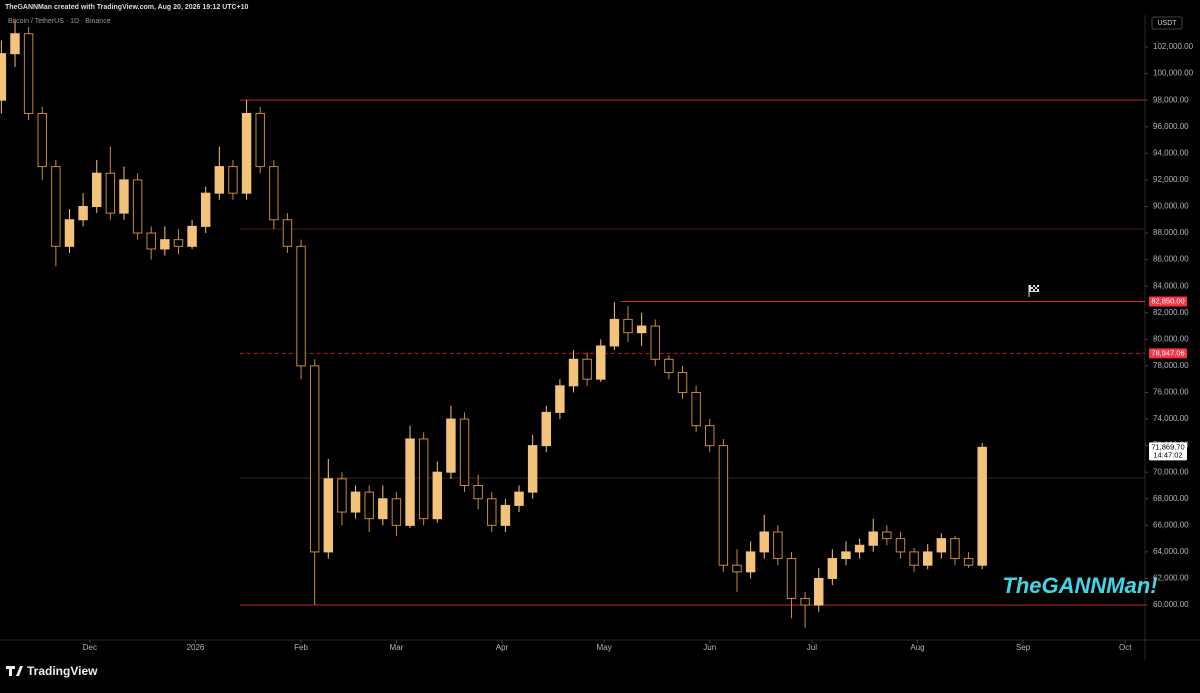  Describe the element at coordinates (62, 671) in the screenshot. I see `footer: TradingView` at that location.